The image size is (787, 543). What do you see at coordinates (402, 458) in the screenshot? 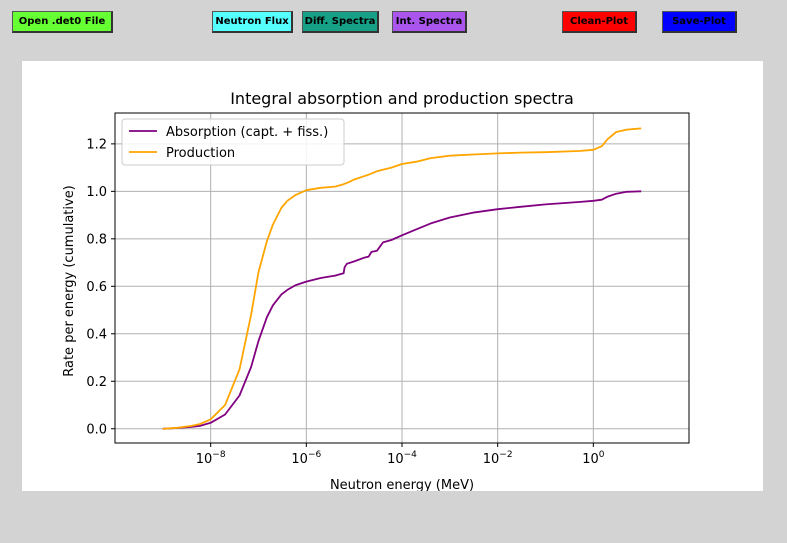
I see `x-tick-label: 10⁻⁴` at bounding box center [402, 458].